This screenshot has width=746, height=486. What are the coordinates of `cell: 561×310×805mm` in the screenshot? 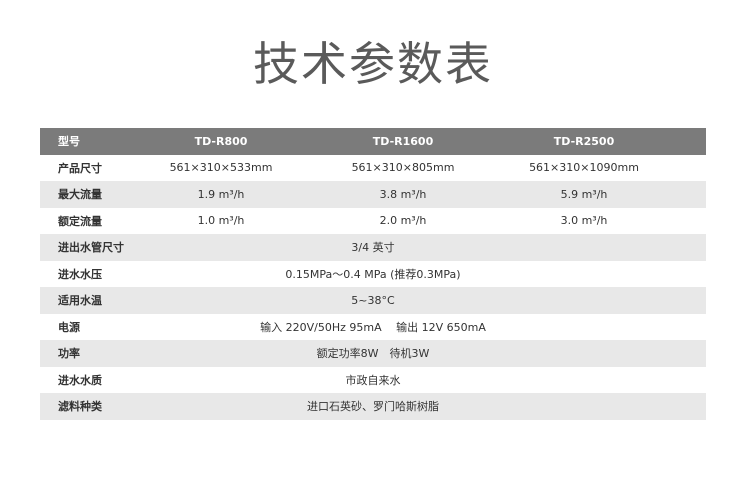 It's located at (403, 168).